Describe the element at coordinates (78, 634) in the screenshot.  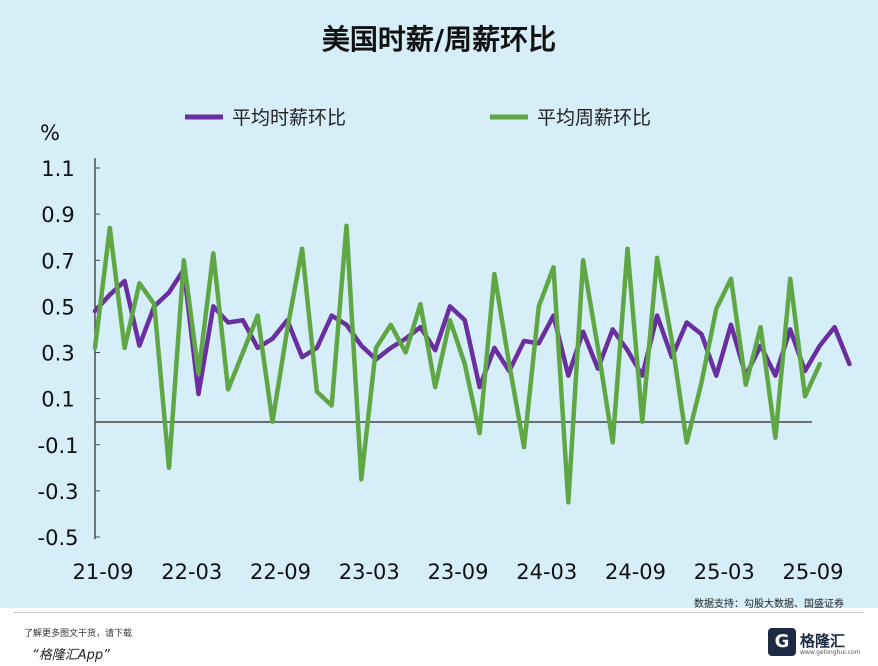
I see `download-hint: 了解更多图文干货，请下载` at that location.